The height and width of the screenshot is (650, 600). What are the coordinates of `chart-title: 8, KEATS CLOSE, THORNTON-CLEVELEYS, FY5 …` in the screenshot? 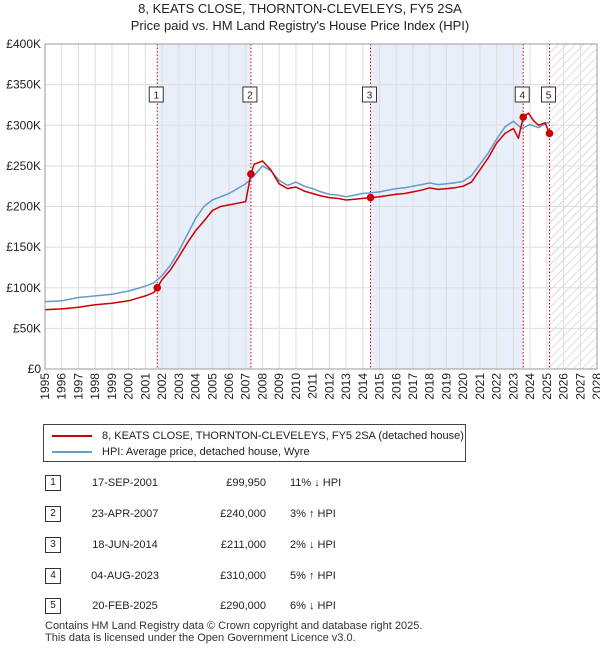 It's located at (300, 8).